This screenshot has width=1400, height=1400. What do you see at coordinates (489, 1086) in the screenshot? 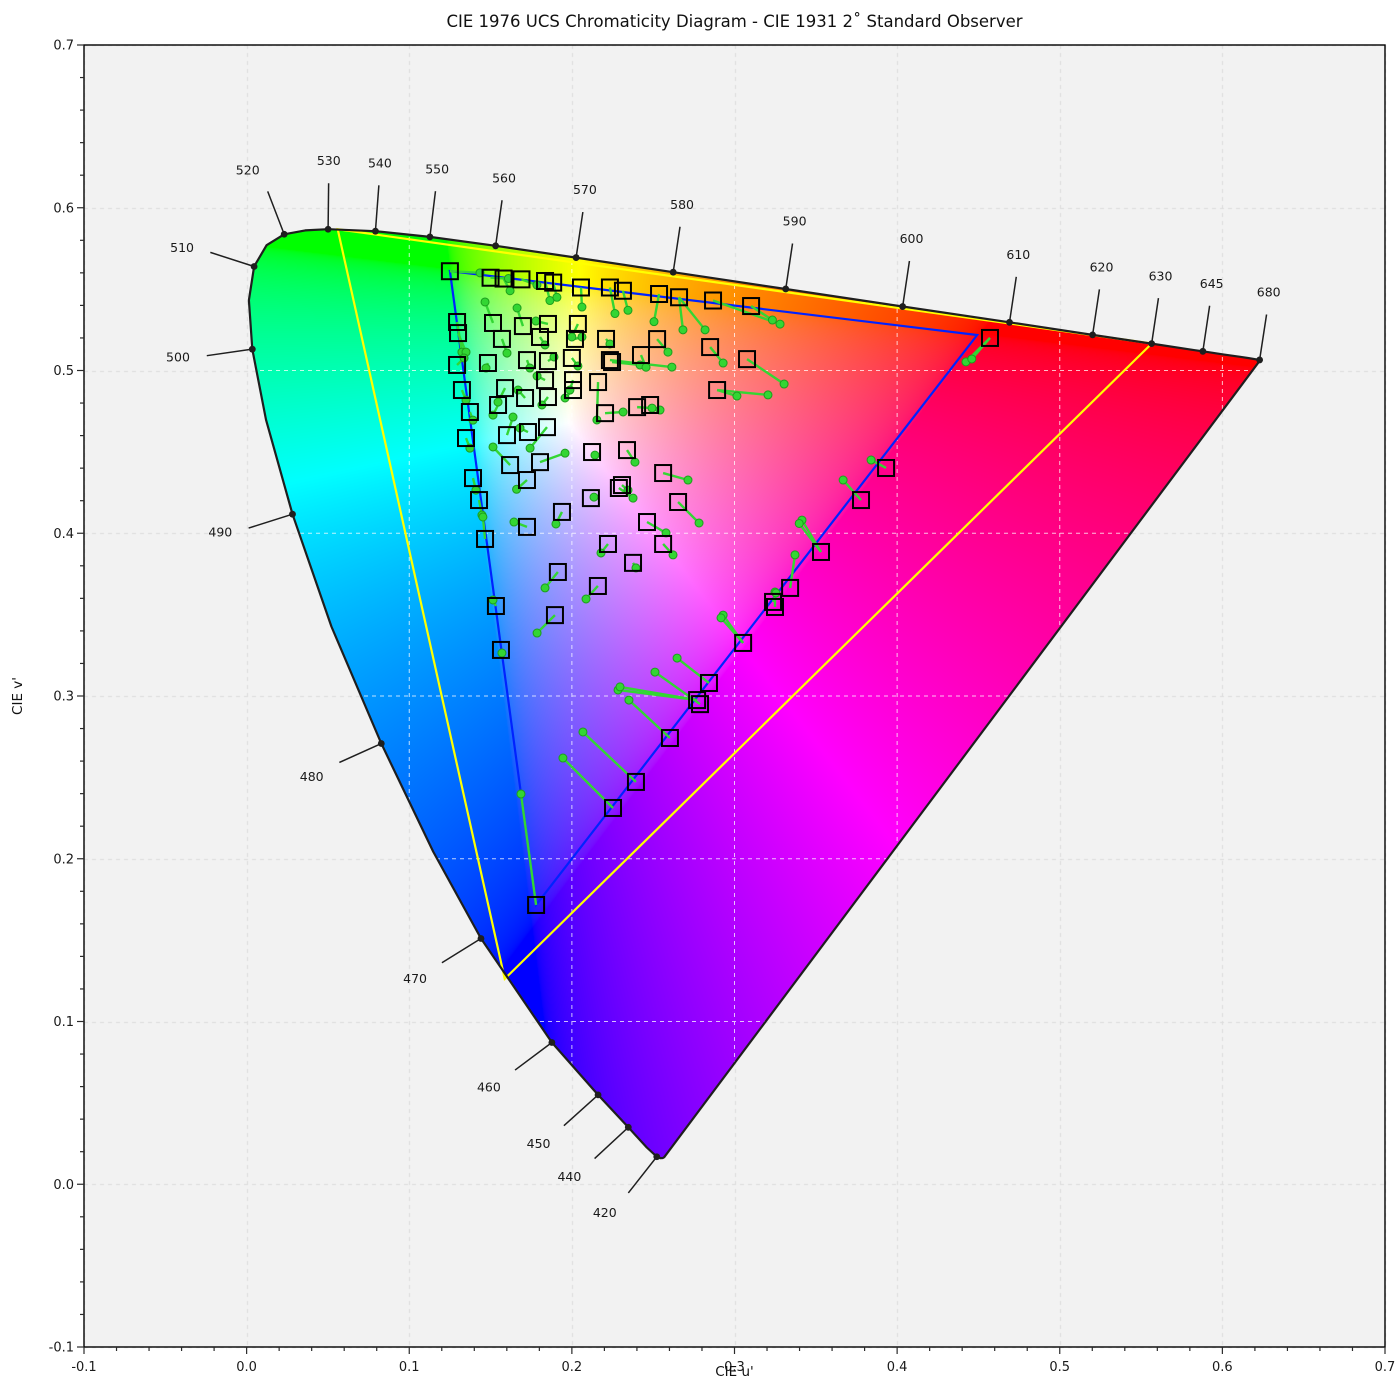
I see `wavelength-label-460: 460` at bounding box center [489, 1086].